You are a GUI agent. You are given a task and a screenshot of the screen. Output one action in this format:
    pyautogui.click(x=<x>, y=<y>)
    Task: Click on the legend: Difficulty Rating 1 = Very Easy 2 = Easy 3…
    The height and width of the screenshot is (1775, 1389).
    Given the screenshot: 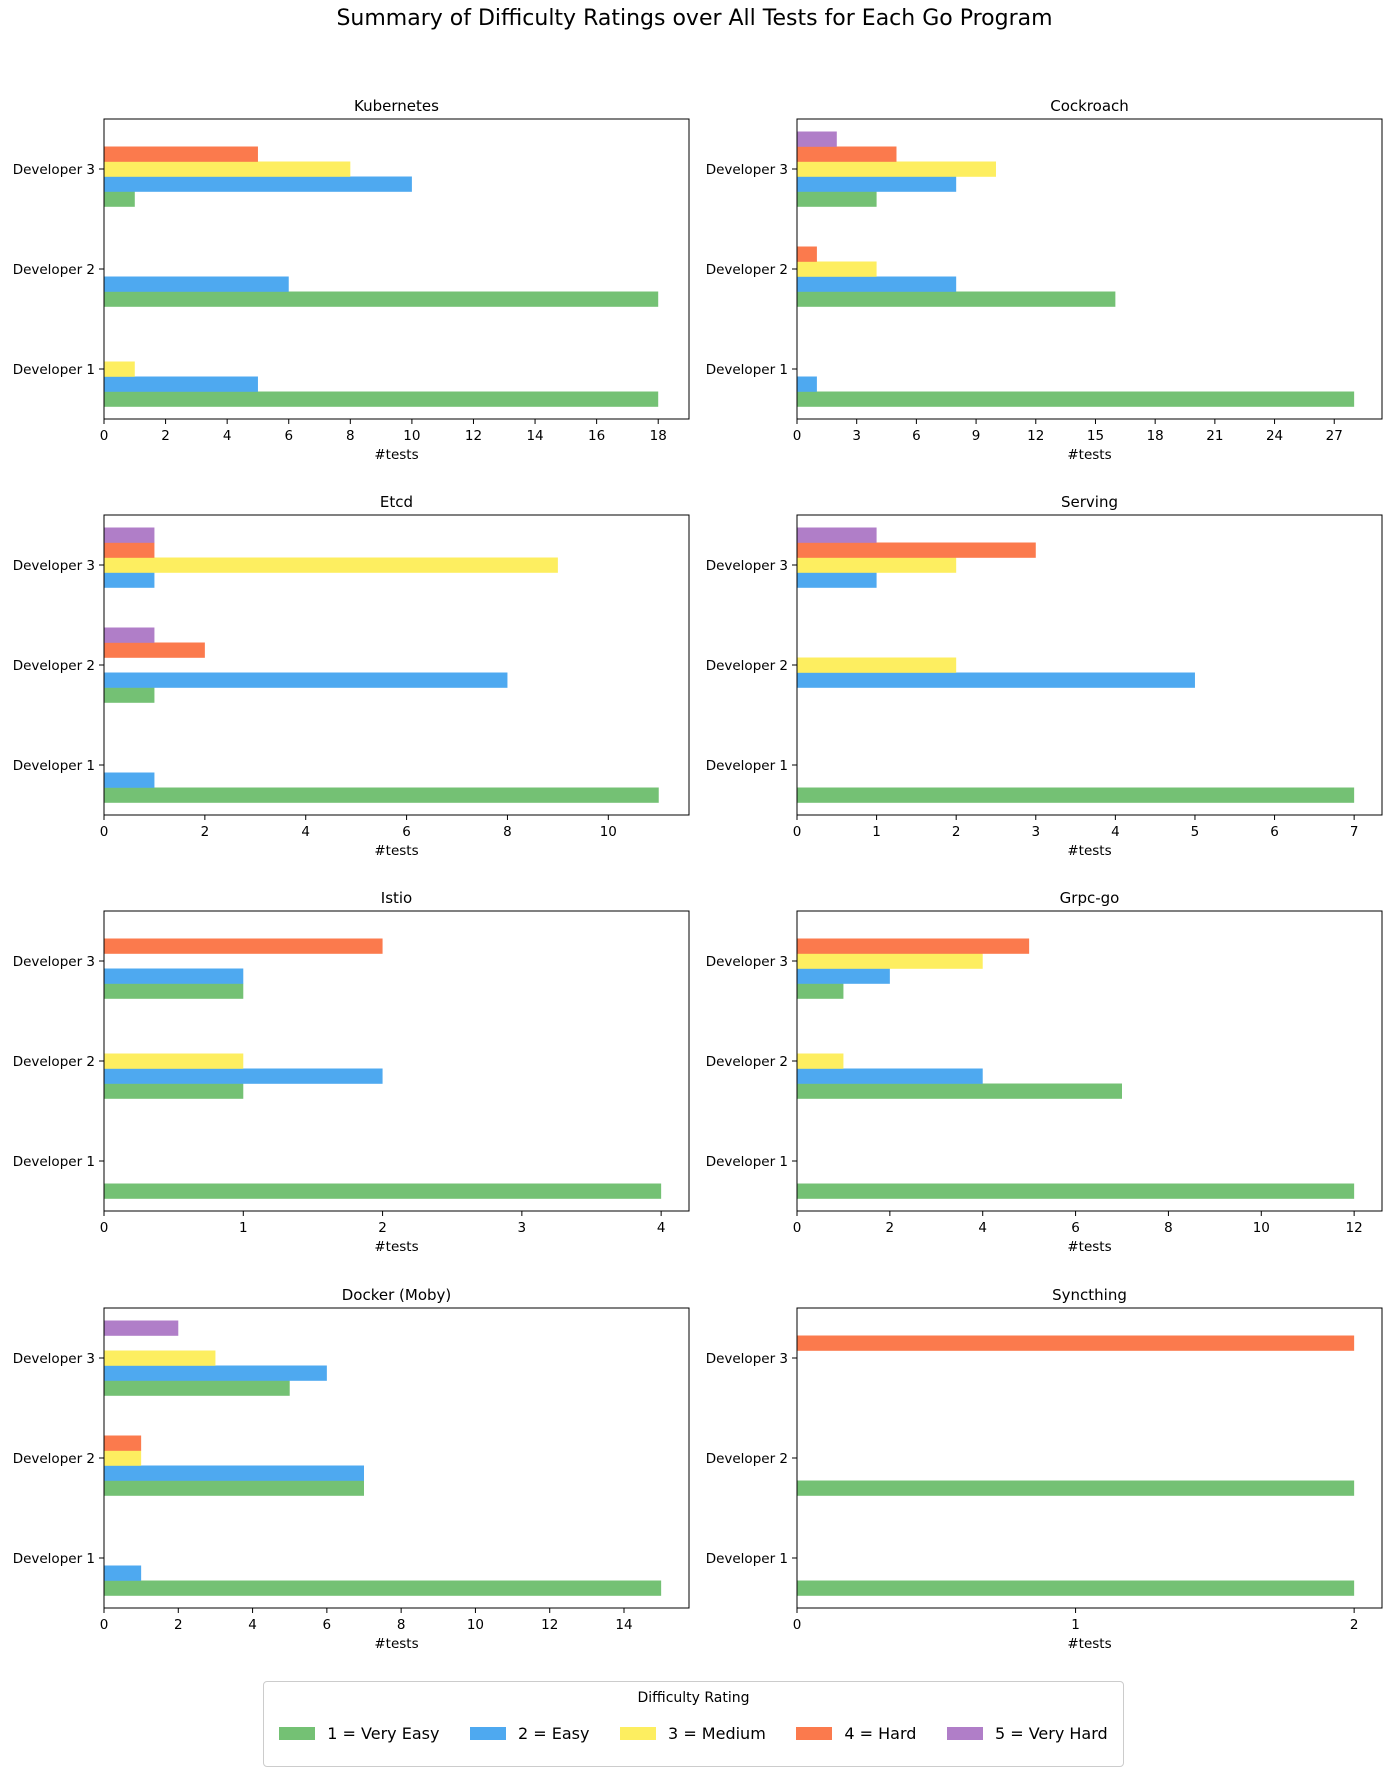 What is the action you would take?
    pyautogui.click(x=693, y=1724)
    